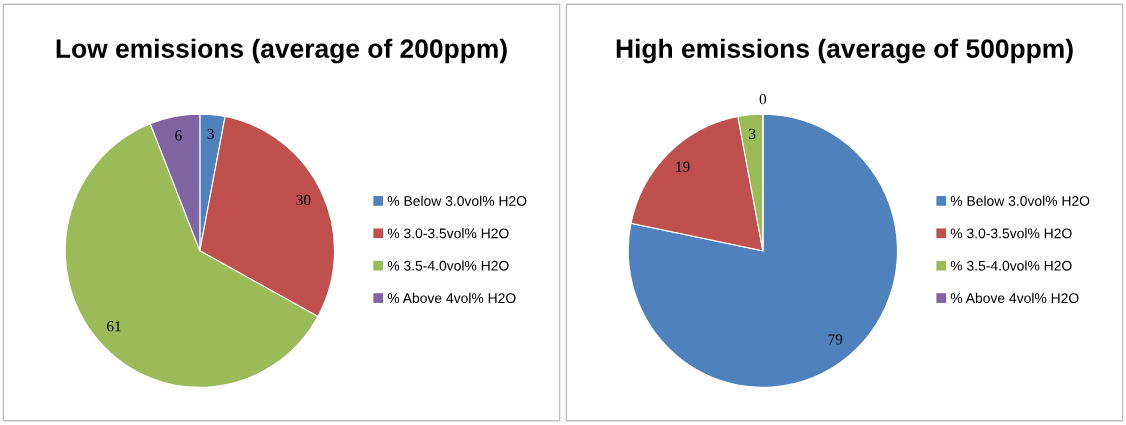 The width and height of the screenshot is (1126, 425). Describe the element at coordinates (281, 51) in the screenshot. I see `chart-title: Low emissions (average of 200ppm)` at that location.